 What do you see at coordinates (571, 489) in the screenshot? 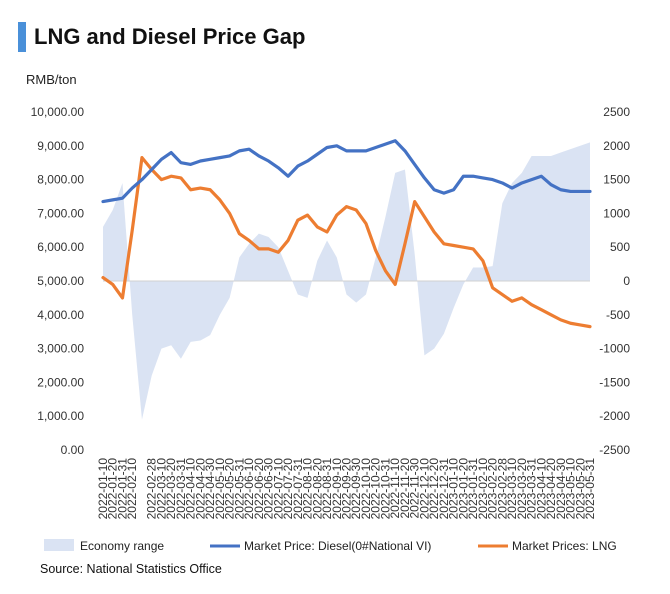
I see `x-axis-tick-label: 2023-05-10` at bounding box center [571, 489].